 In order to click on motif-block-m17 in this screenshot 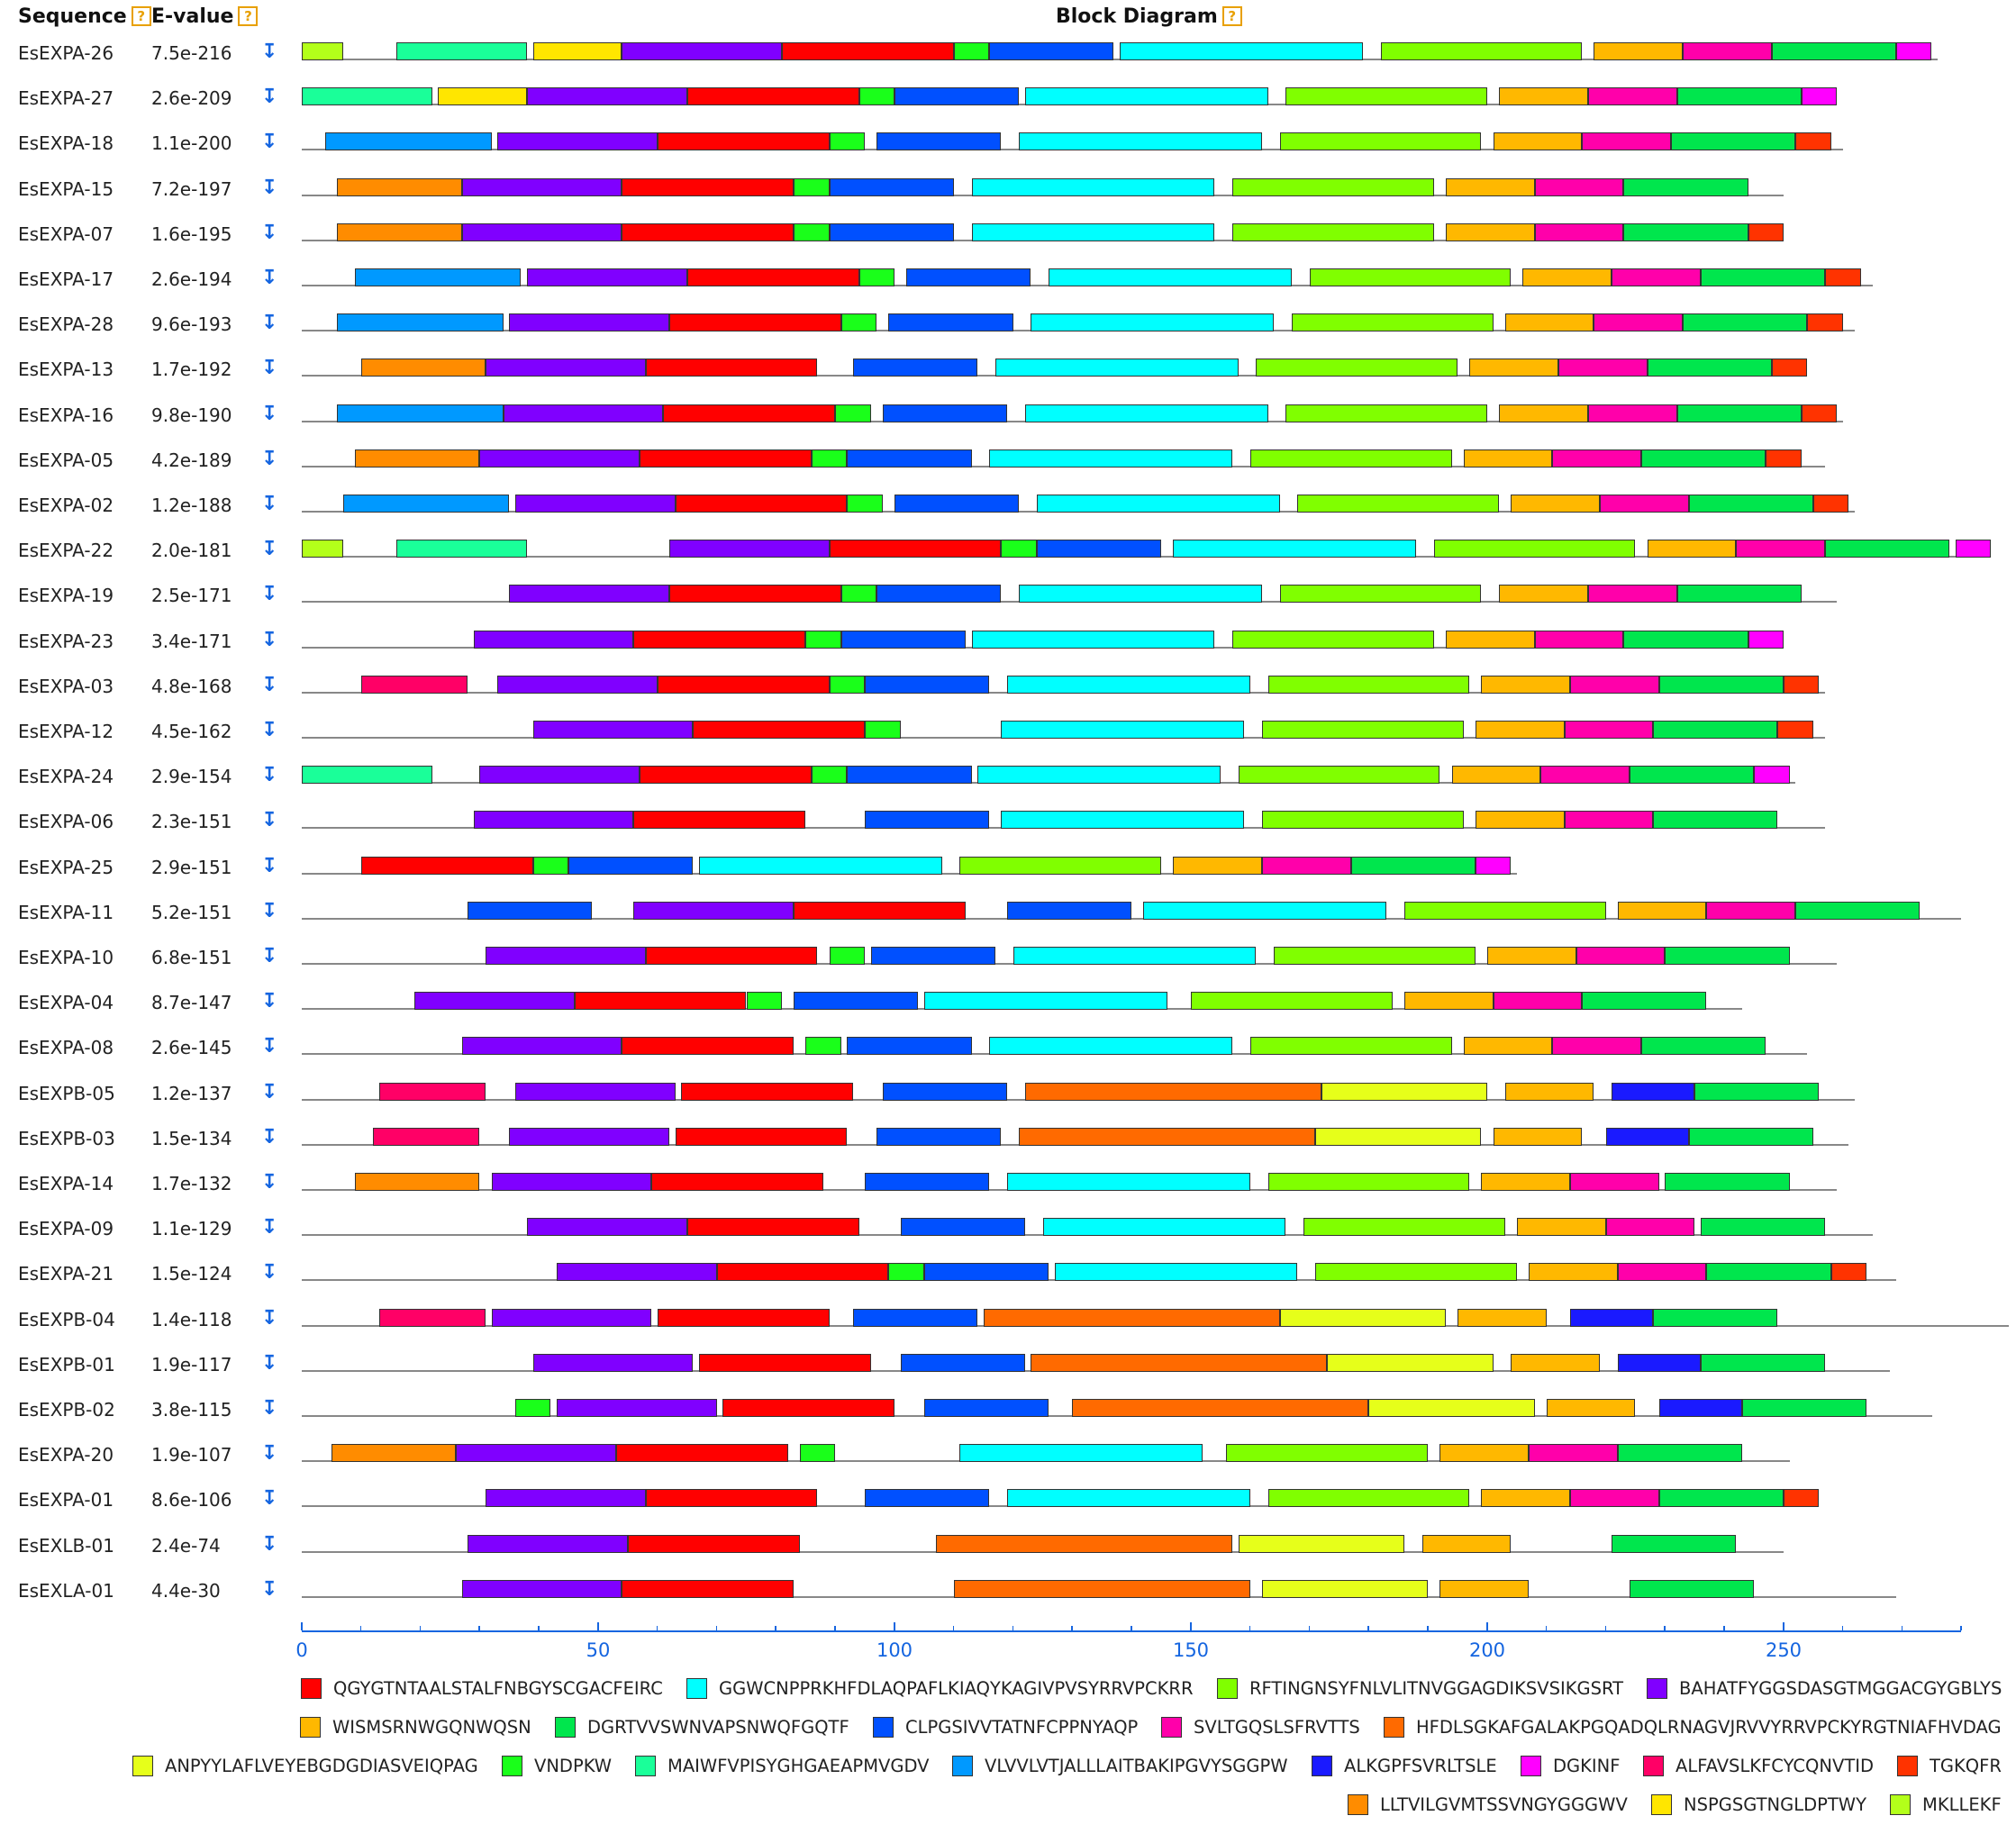, I will do `click(1849, 1272)`.